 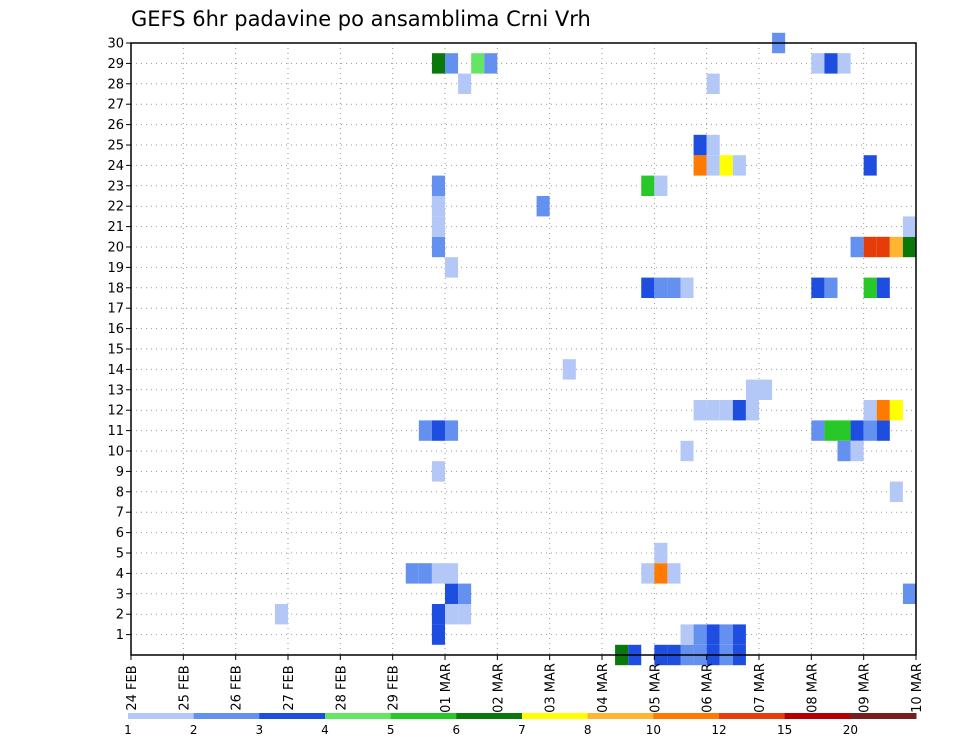 What do you see at coordinates (708, 688) in the screenshot?
I see `x-tick-label: 06 MAR` at bounding box center [708, 688].